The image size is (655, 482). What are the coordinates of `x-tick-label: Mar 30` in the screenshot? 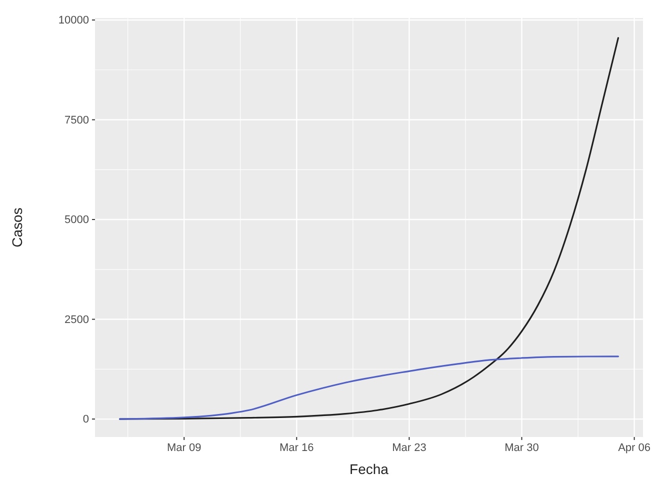 It's located at (521, 448).